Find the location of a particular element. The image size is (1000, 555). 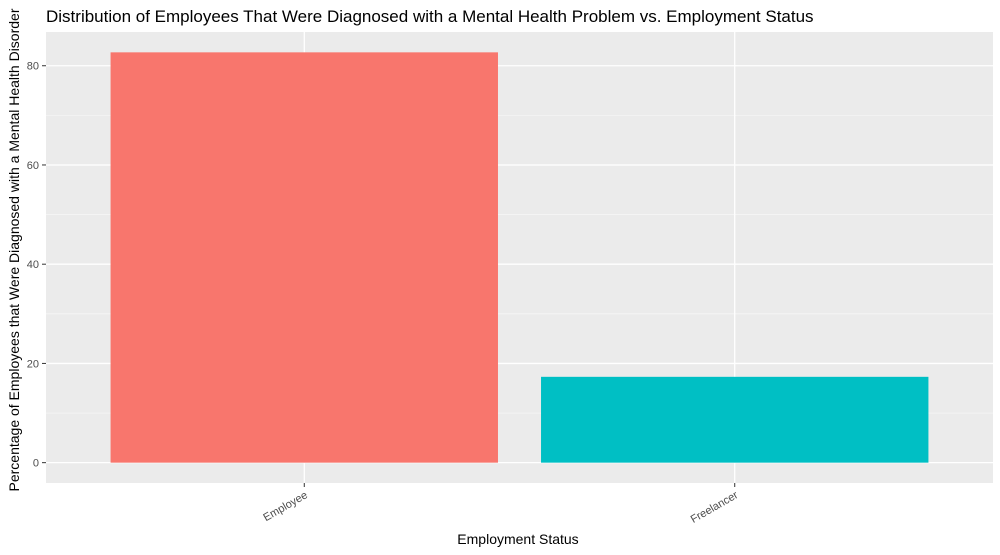

y-tick-label: 80 is located at coordinates (33, 67).